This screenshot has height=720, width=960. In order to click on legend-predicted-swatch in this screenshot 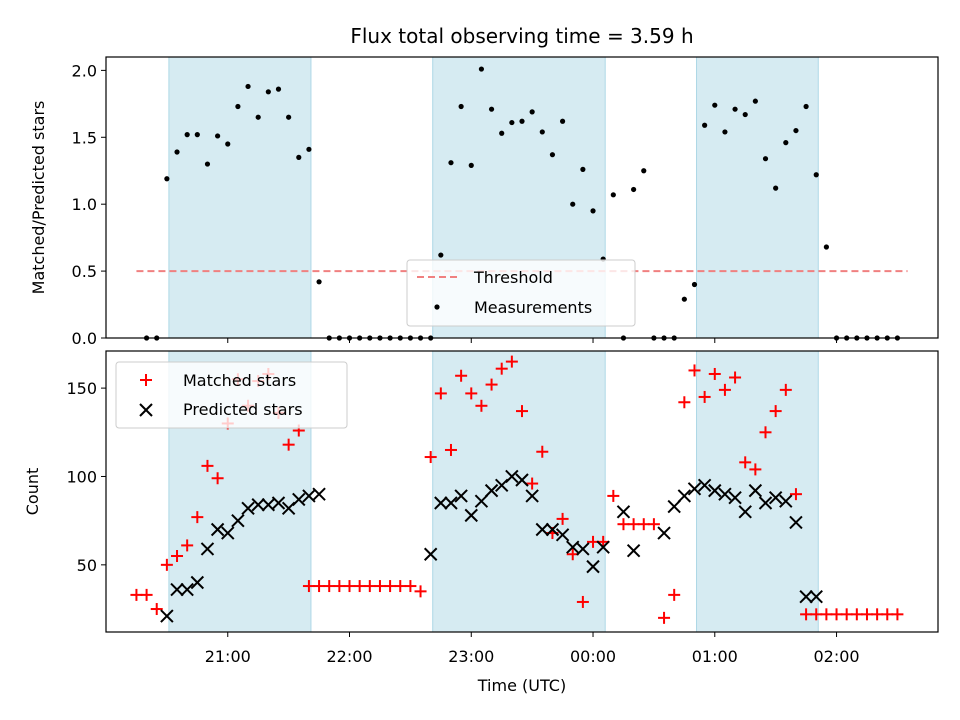, I will do `click(146, 410)`.